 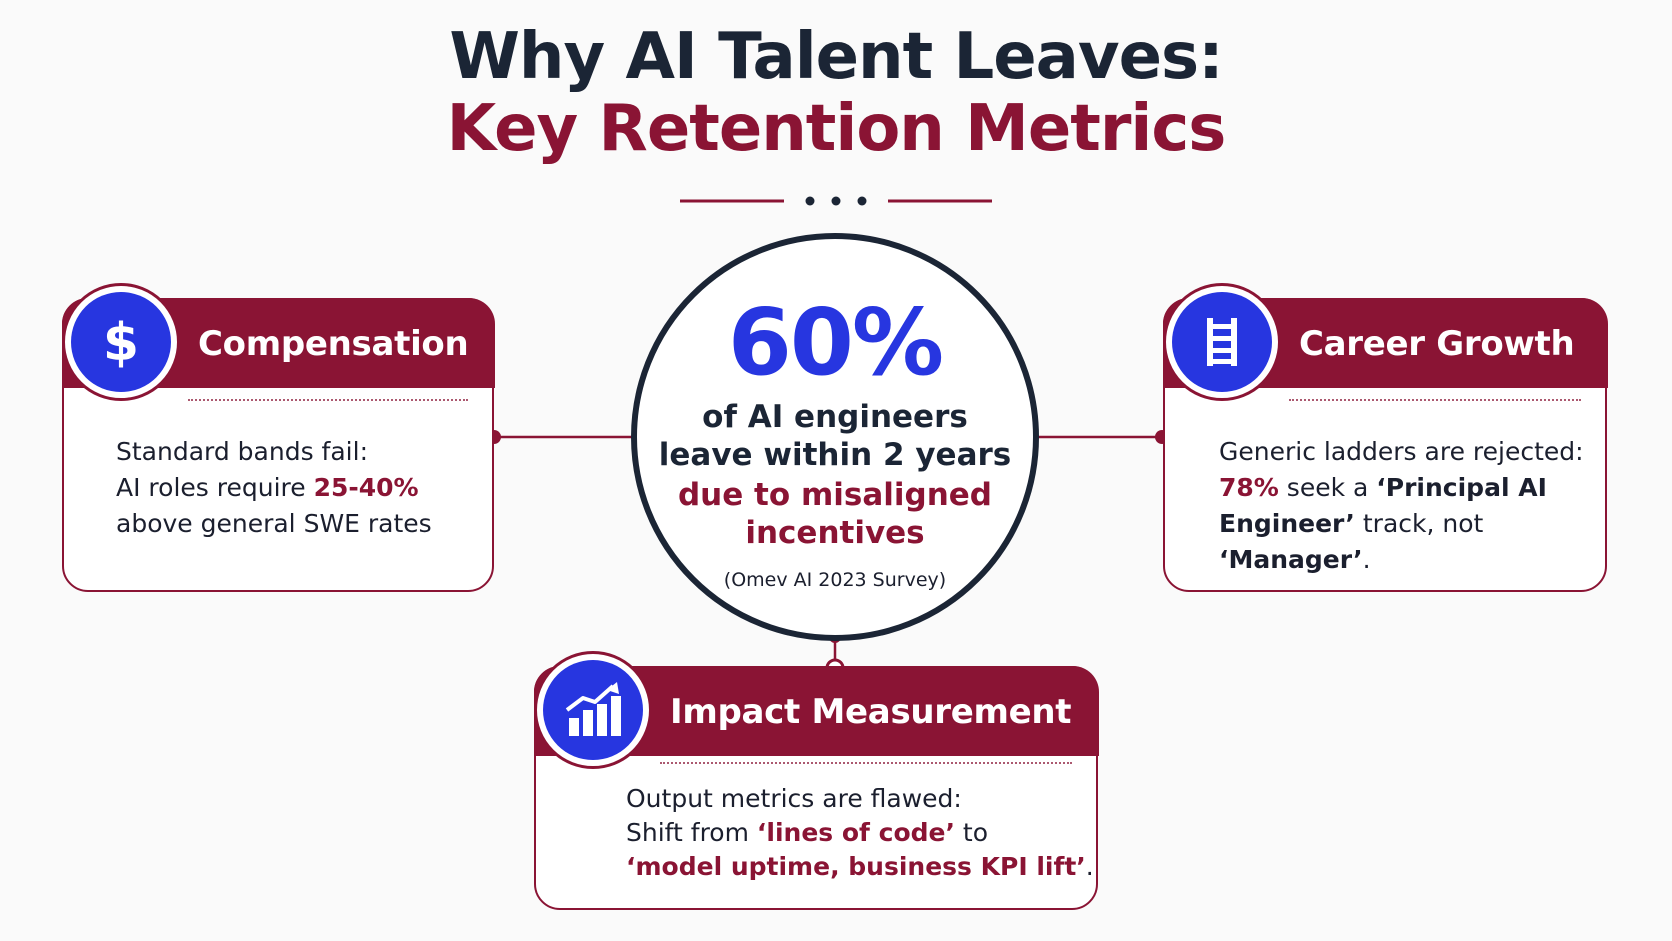 What do you see at coordinates (242, 451) in the screenshot?
I see `compensation-body-line-1: Standard bands fail:` at bounding box center [242, 451].